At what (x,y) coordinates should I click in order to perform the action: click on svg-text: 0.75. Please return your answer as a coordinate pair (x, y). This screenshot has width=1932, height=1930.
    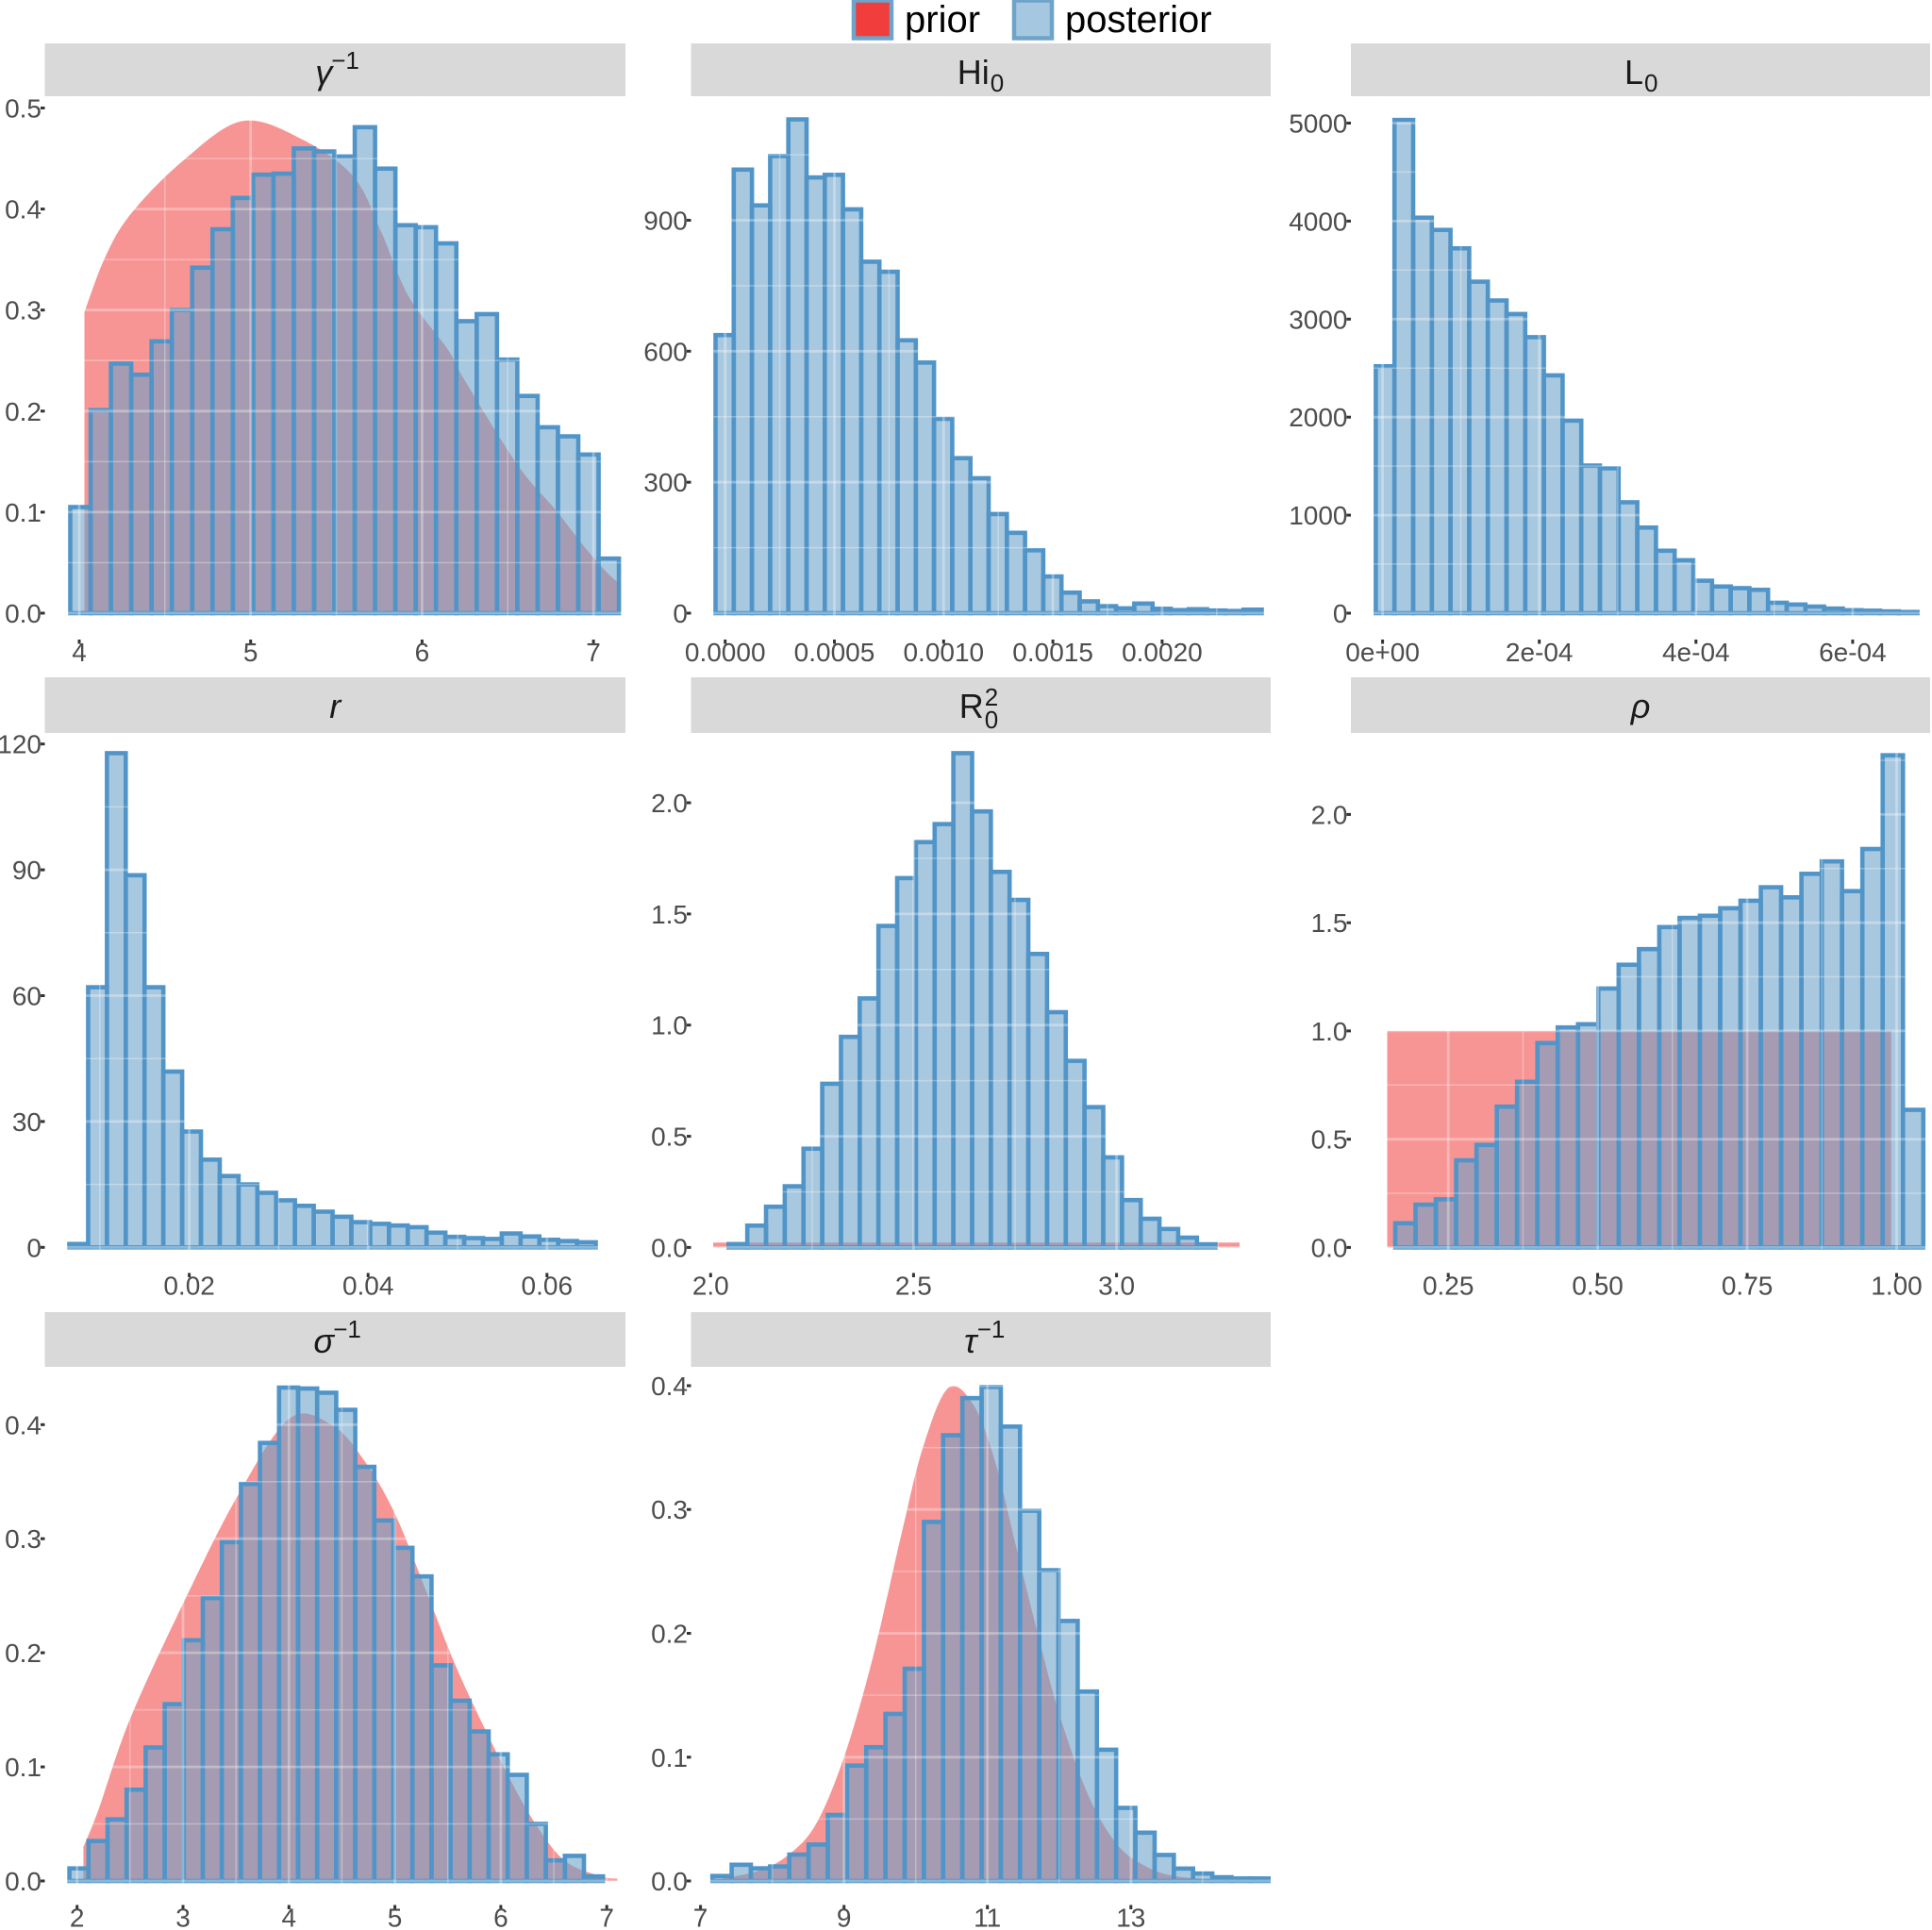
    Looking at the image, I should click on (1748, 1286).